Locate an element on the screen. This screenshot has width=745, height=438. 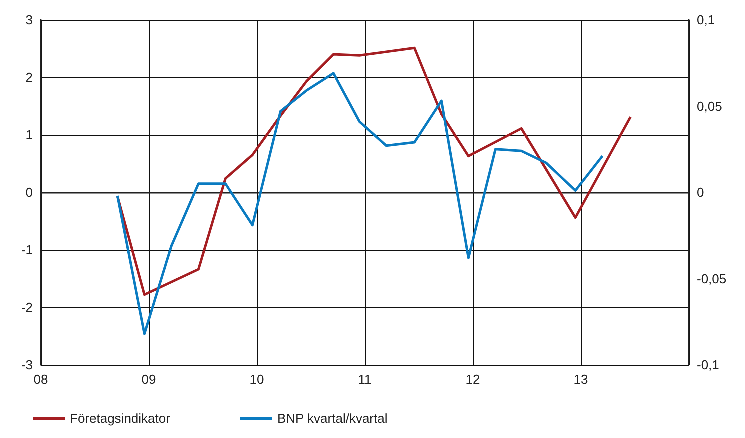
x-tick-label: 08 is located at coordinates (41, 379).